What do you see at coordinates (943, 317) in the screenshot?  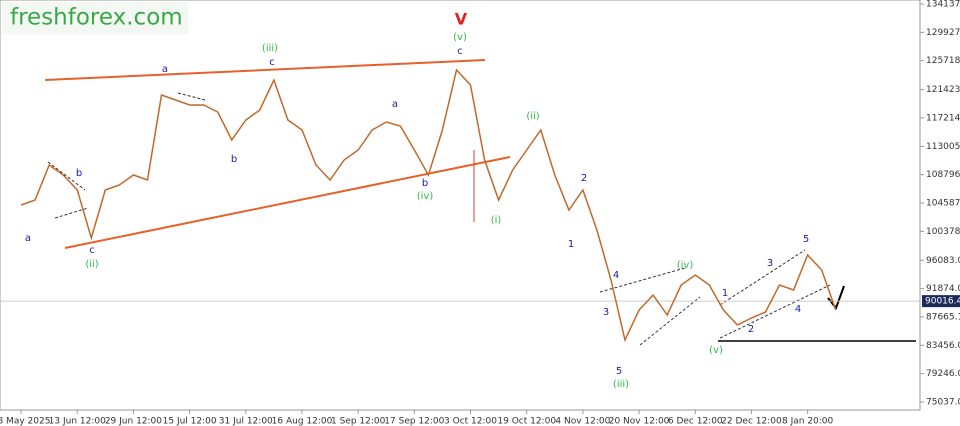 I see `y-tick-label: 87665.10` at bounding box center [943, 317].